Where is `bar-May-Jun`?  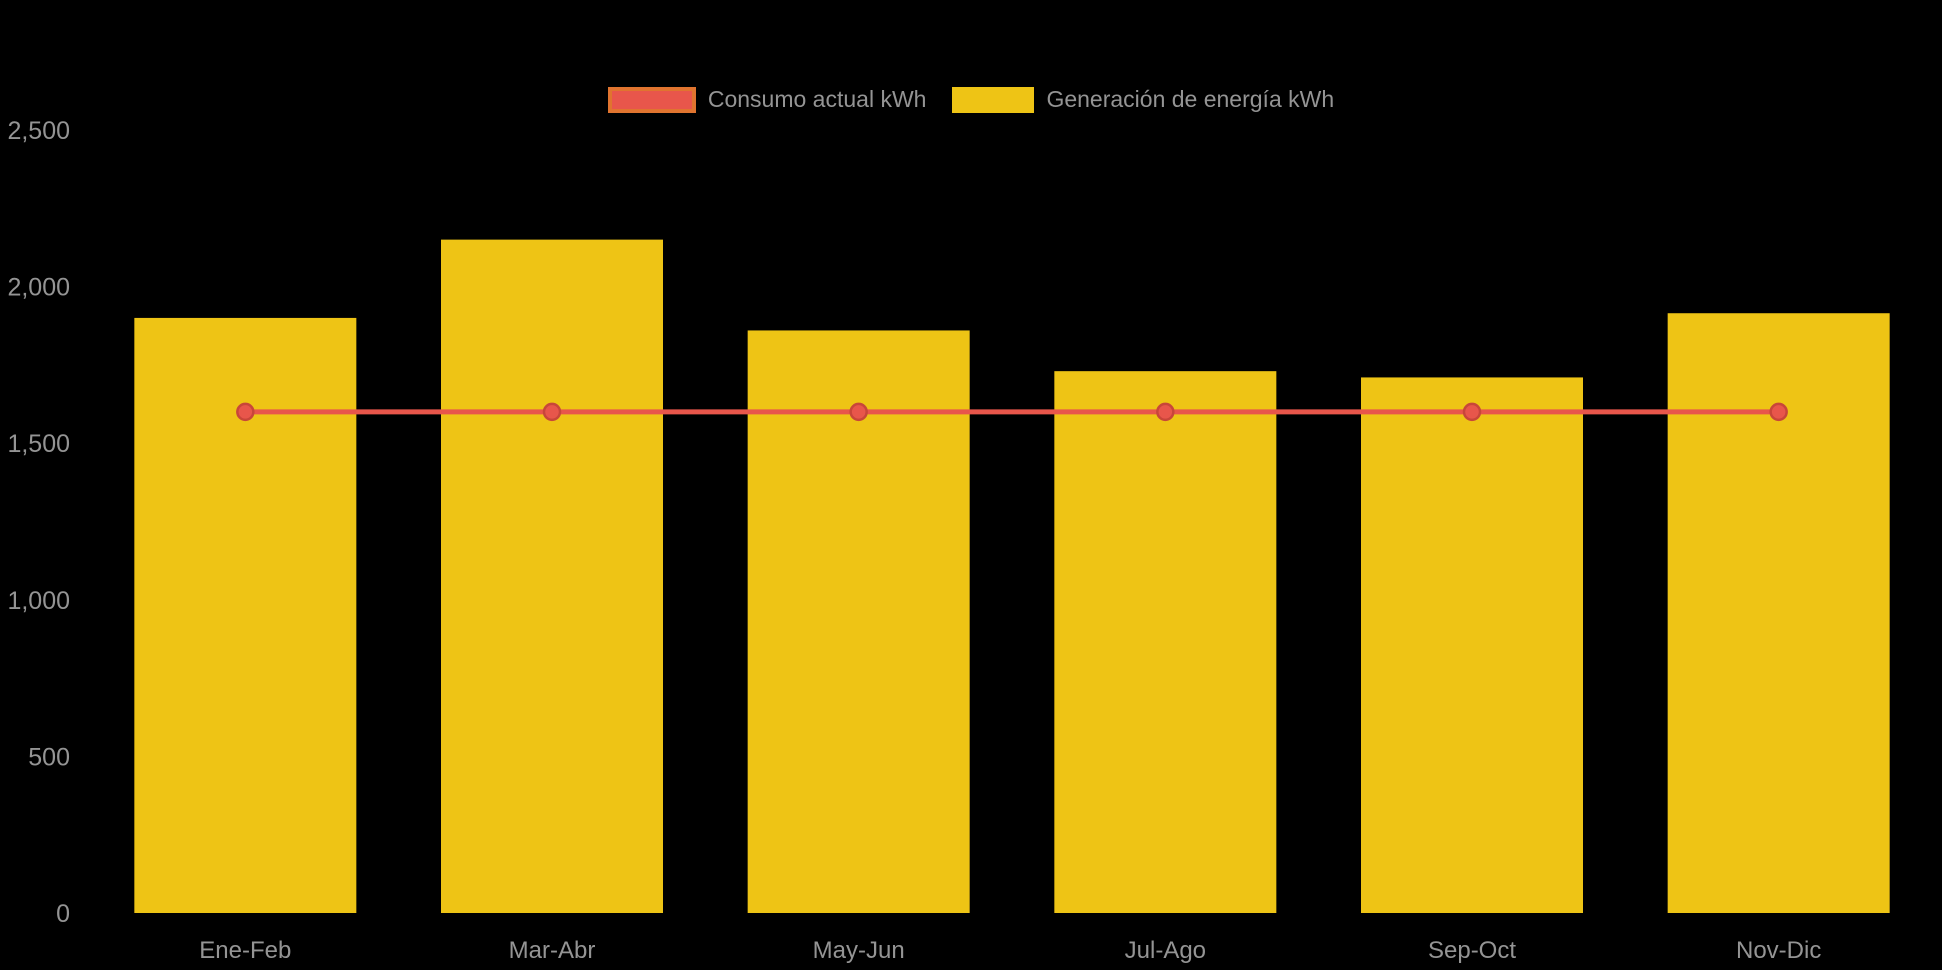
bar-May-Jun is located at coordinates (858, 621).